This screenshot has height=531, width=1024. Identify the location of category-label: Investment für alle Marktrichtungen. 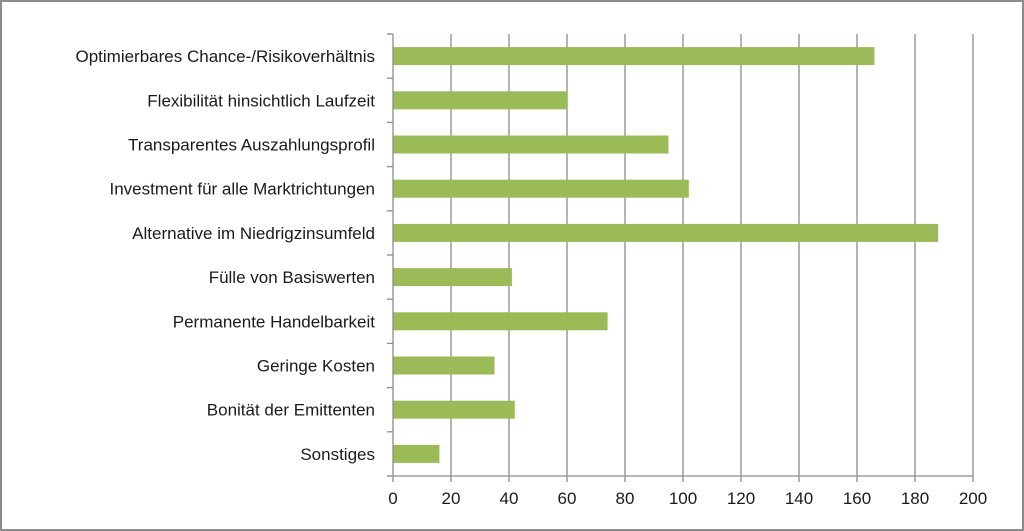
(242, 189).